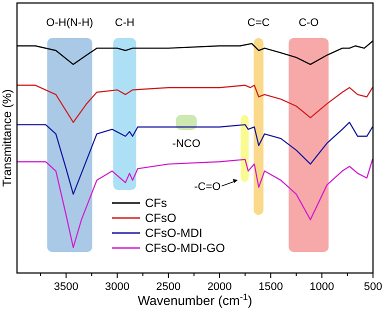  I want to click on x-tick-label: 3000, so click(117, 287).